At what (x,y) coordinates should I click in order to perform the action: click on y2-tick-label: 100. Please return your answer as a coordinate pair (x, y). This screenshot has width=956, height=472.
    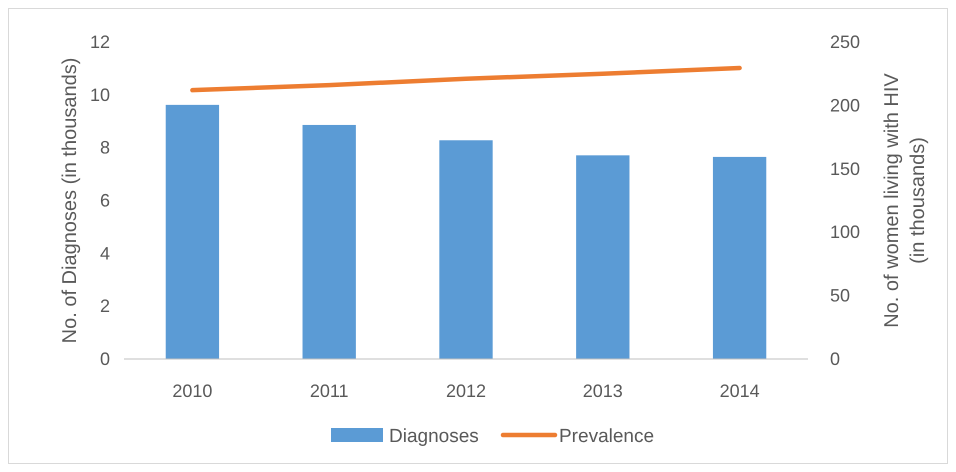
    Looking at the image, I should click on (845, 232).